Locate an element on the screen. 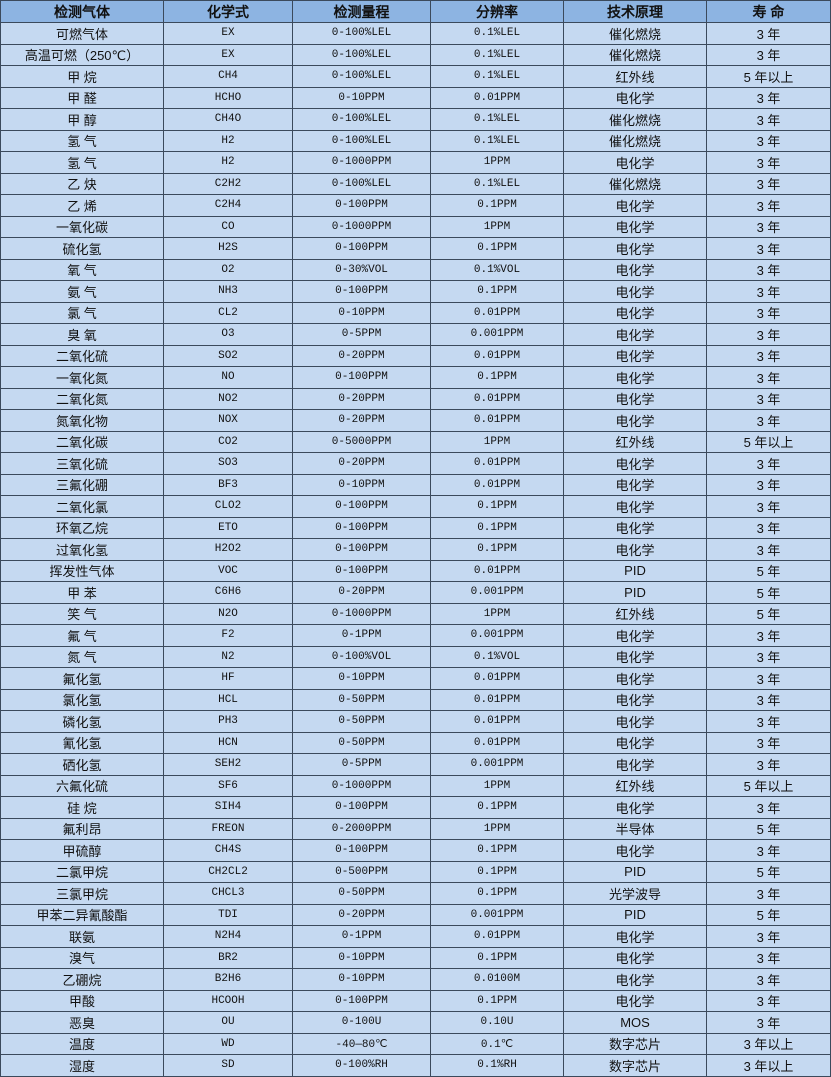 The width and height of the screenshot is (831, 1077). cell-chemical-formula: C6H6 is located at coordinates (228, 592).